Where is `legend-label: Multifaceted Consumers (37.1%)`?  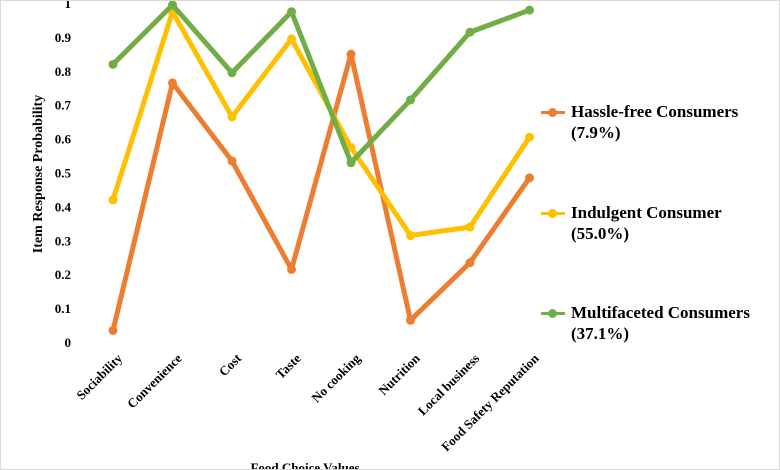
legend-label: Multifaceted Consumers (37.1%) is located at coordinates (660, 323).